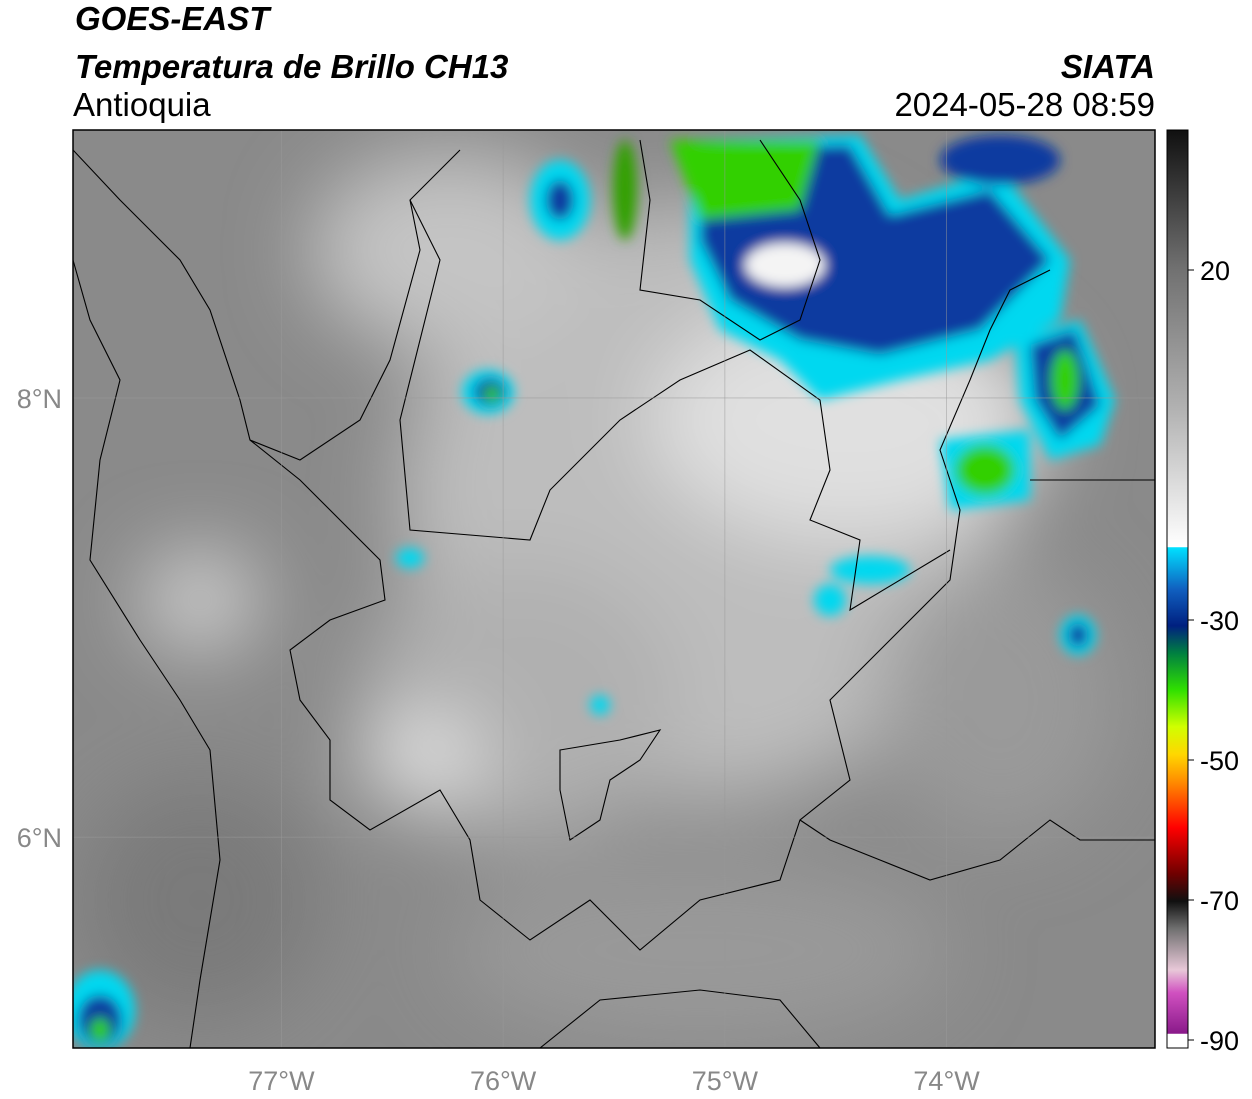  I want to click on colorbar-tick-label: -30, so click(1219, 621).